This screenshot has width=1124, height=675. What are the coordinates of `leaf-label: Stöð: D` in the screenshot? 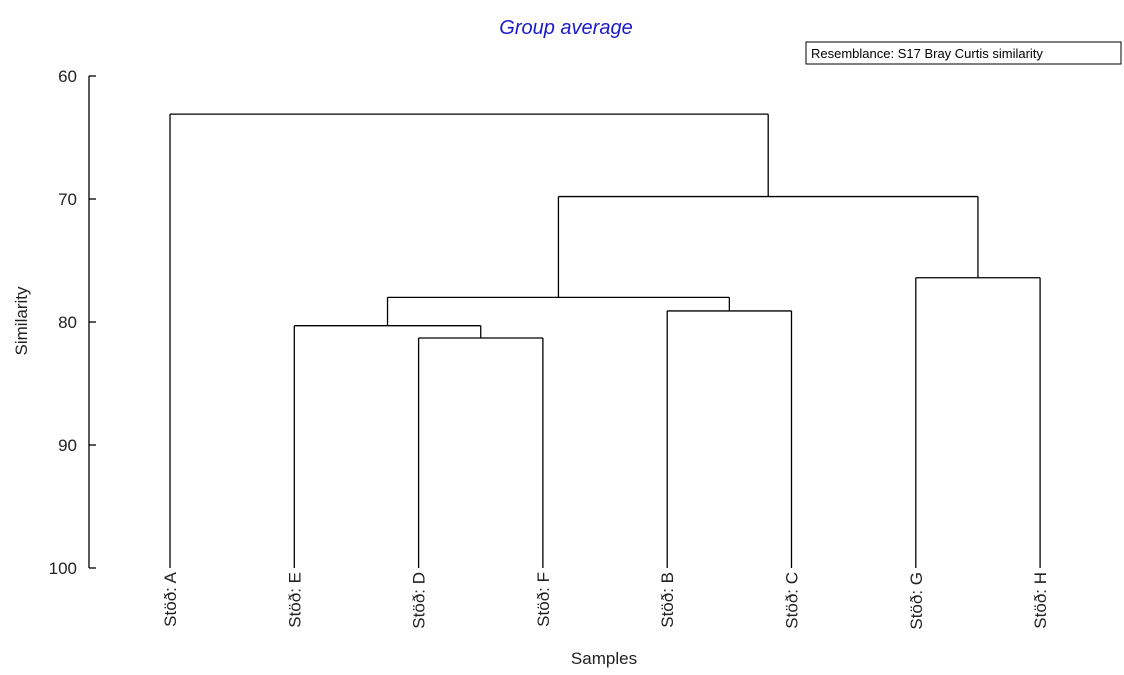 It's located at (419, 600).